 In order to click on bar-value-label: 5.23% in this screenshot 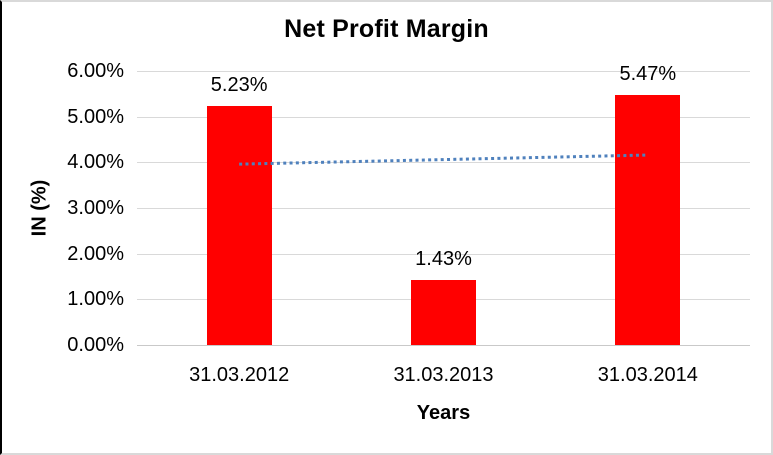, I will do `click(239, 85)`.